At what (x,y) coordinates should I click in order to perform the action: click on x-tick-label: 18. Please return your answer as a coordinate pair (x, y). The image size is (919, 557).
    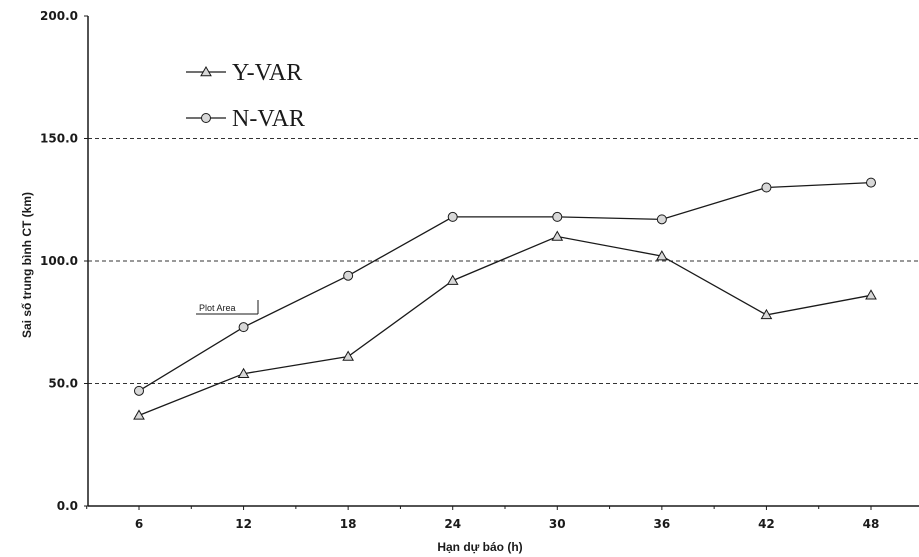
    Looking at the image, I should click on (348, 524).